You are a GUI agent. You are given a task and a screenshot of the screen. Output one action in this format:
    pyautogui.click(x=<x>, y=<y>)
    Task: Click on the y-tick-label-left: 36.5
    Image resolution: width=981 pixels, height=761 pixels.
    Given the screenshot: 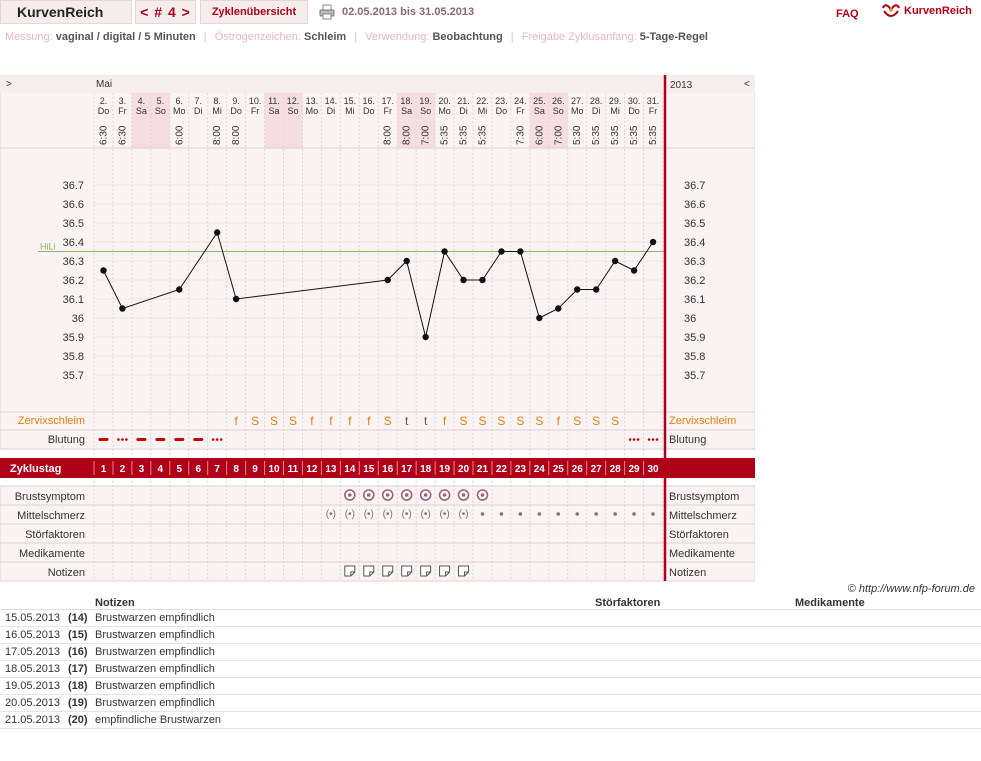 What is the action you would take?
    pyautogui.click(x=73, y=224)
    